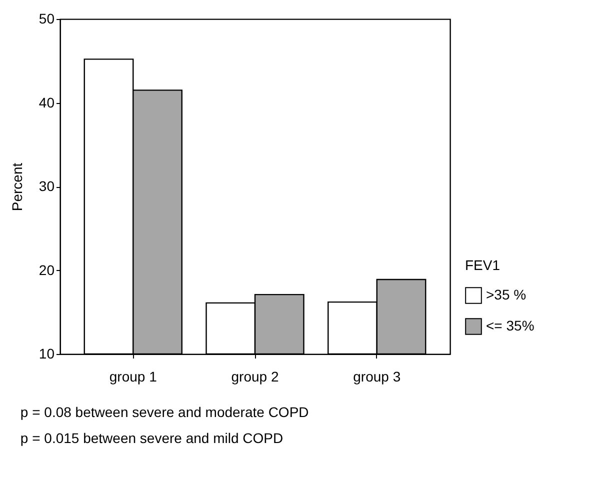 Image resolution: width=598 pixels, height=503 pixels. What do you see at coordinates (46, 186) in the screenshot?
I see `y-tick-label: 30` at bounding box center [46, 186].